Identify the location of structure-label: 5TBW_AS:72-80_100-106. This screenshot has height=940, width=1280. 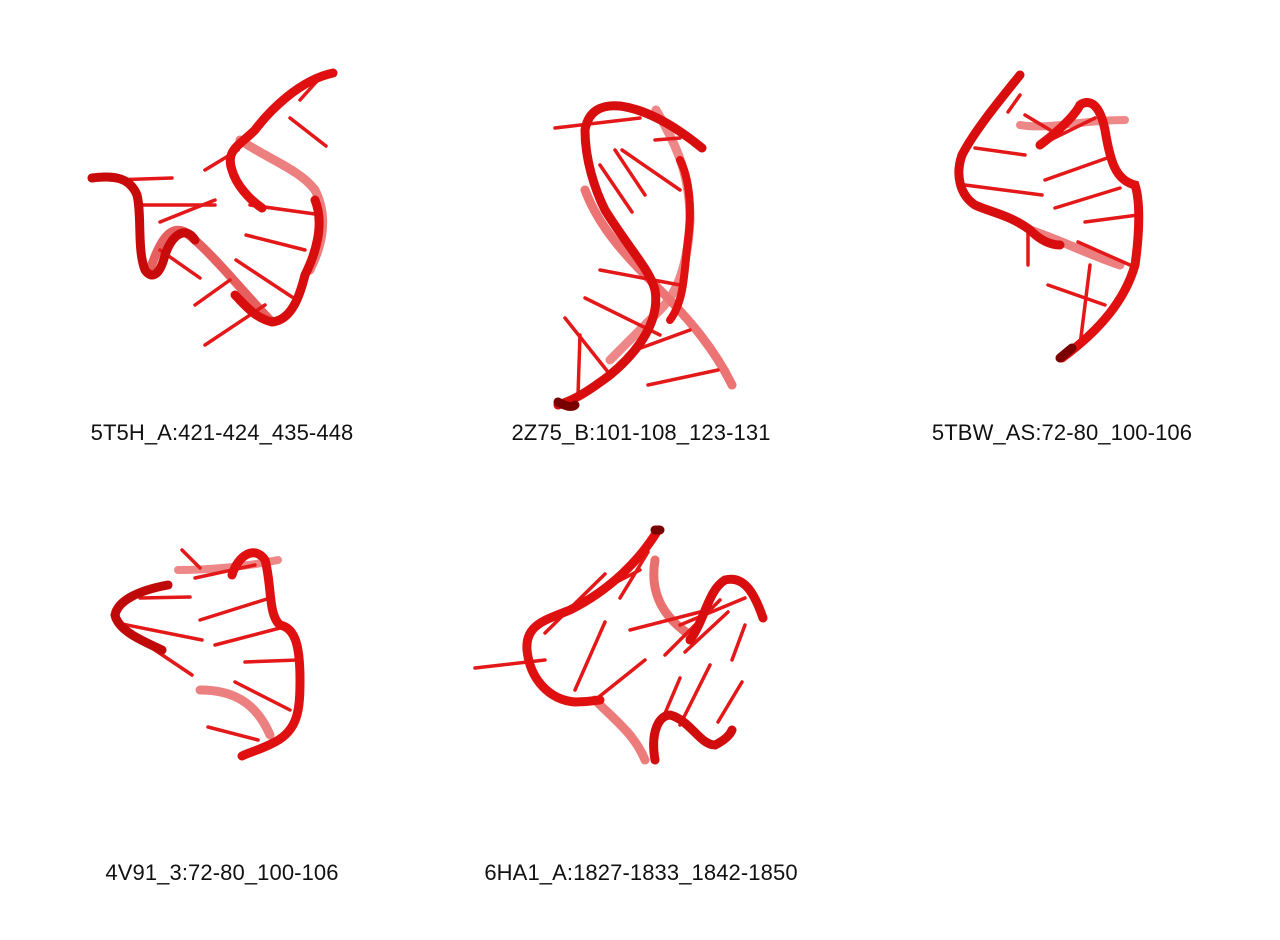
(1062, 432).